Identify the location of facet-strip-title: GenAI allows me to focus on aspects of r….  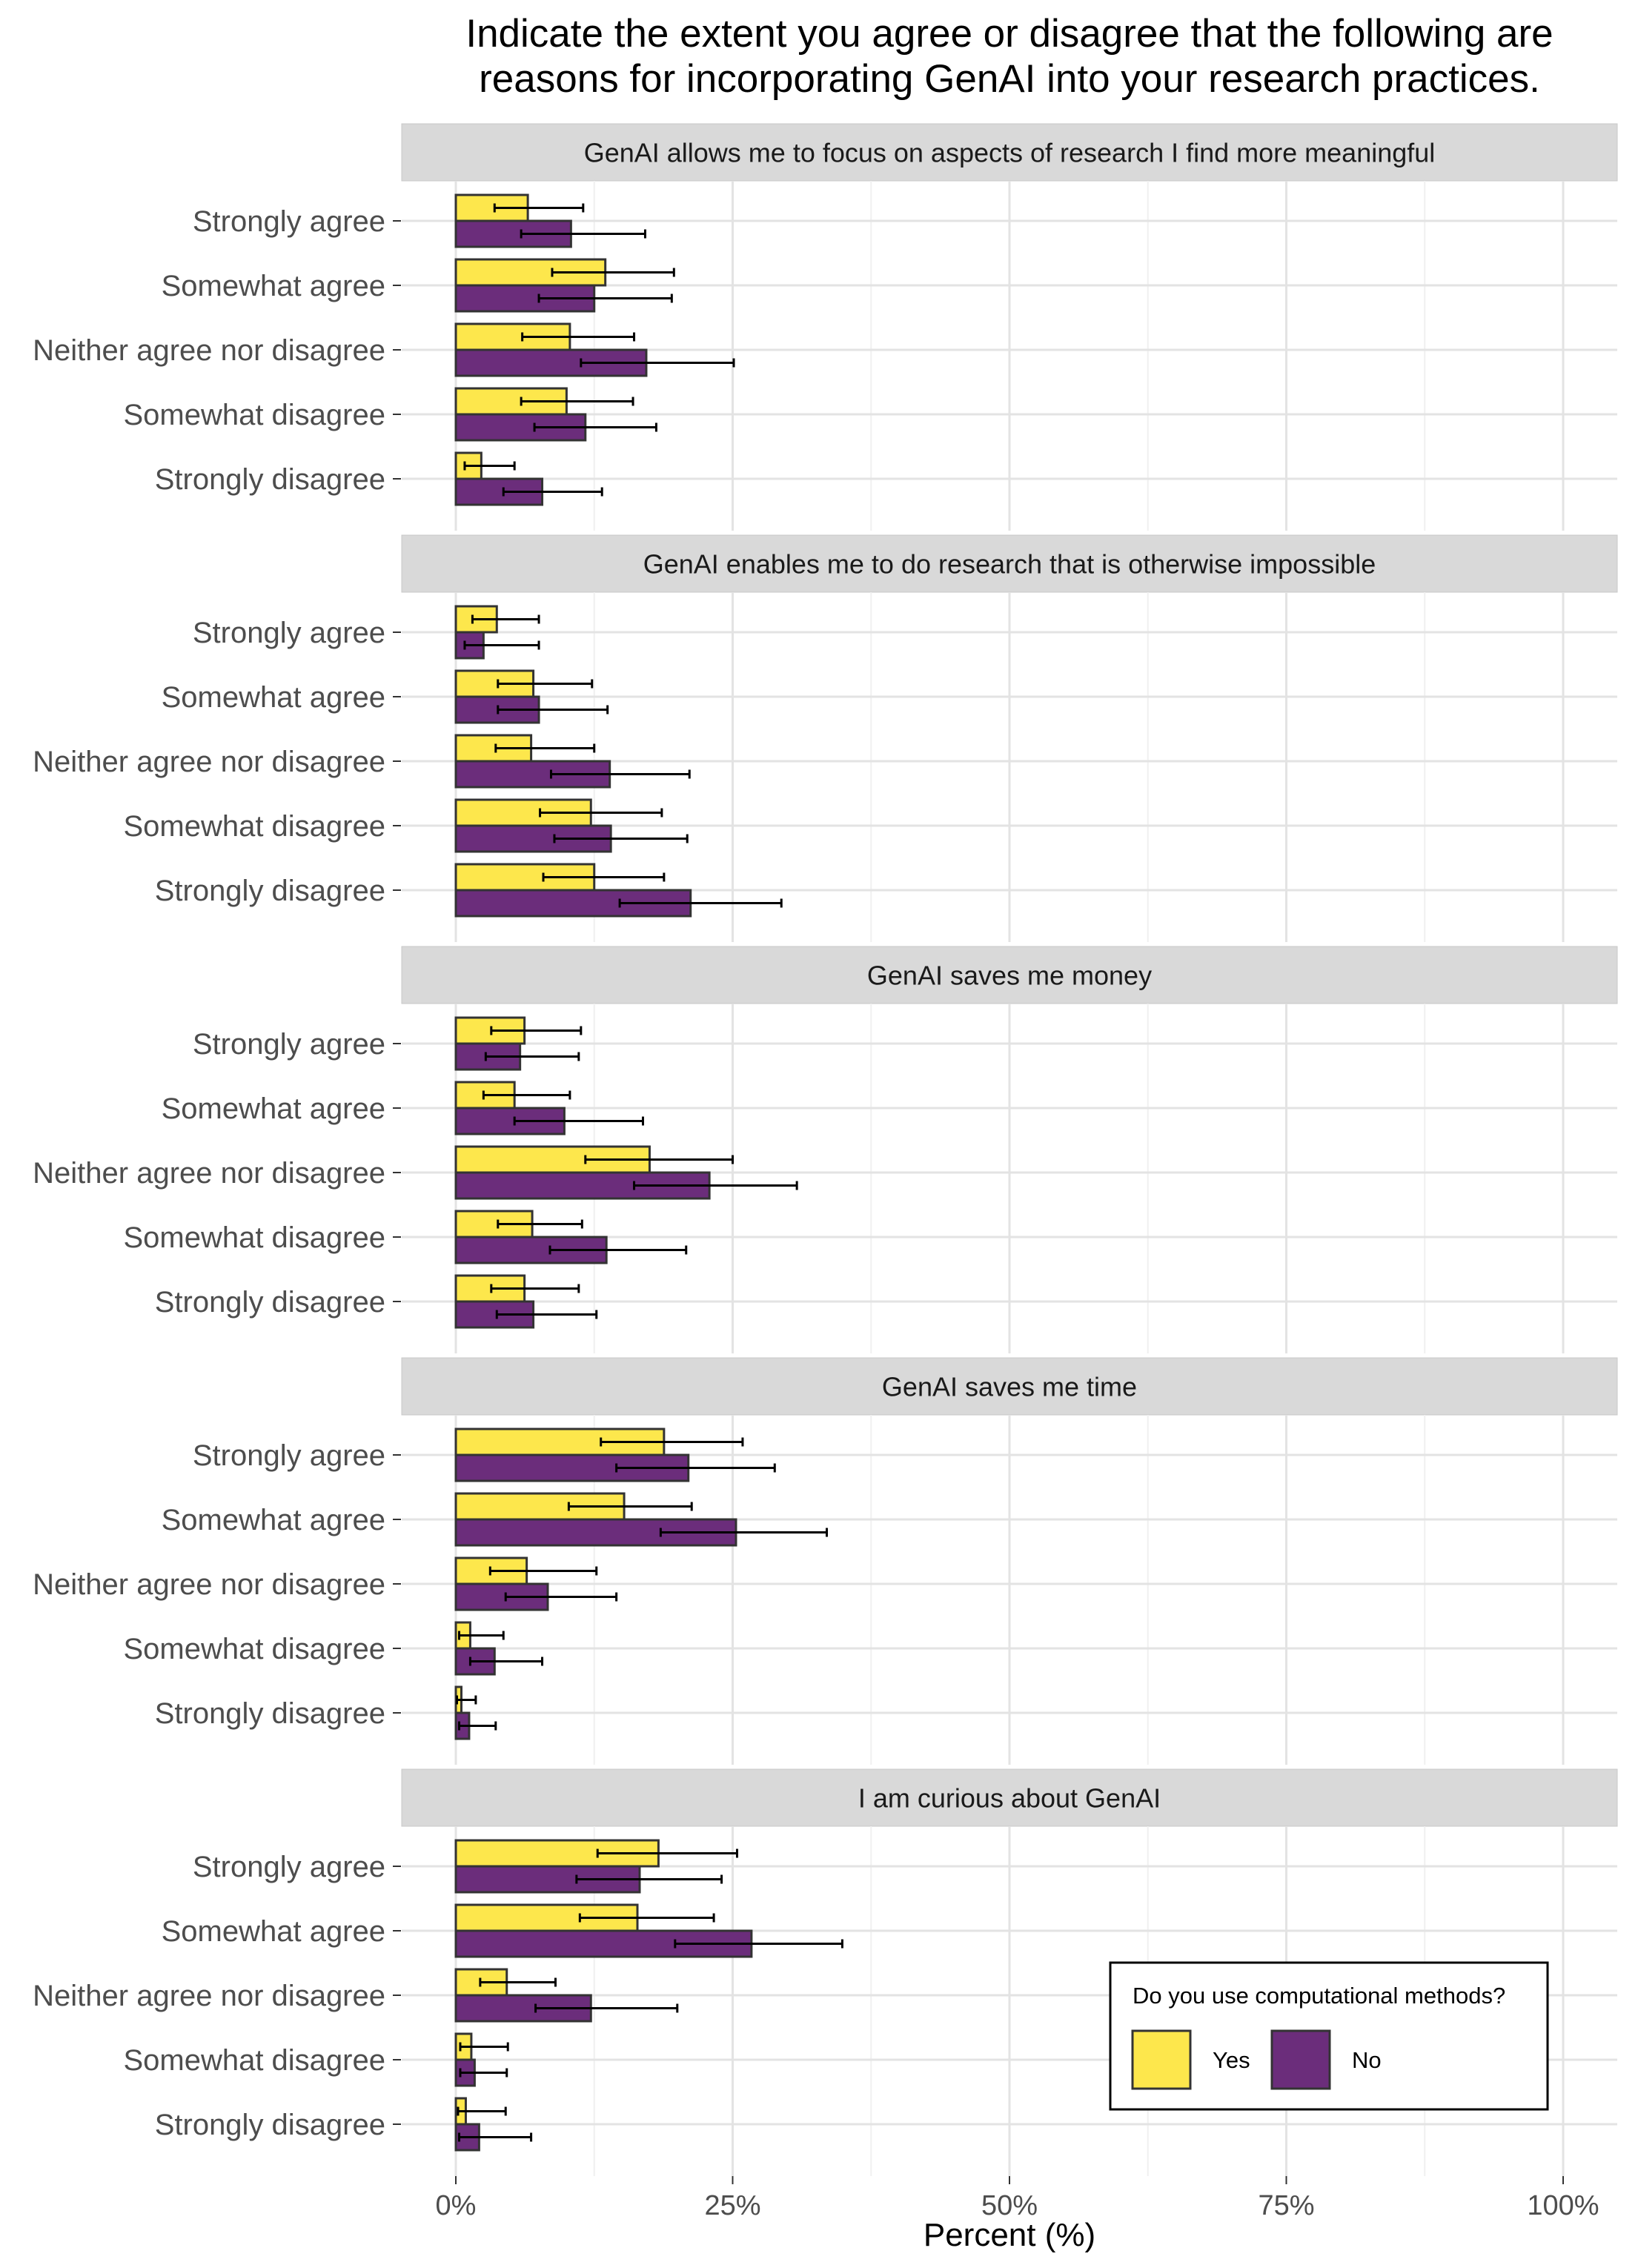
(1010, 153).